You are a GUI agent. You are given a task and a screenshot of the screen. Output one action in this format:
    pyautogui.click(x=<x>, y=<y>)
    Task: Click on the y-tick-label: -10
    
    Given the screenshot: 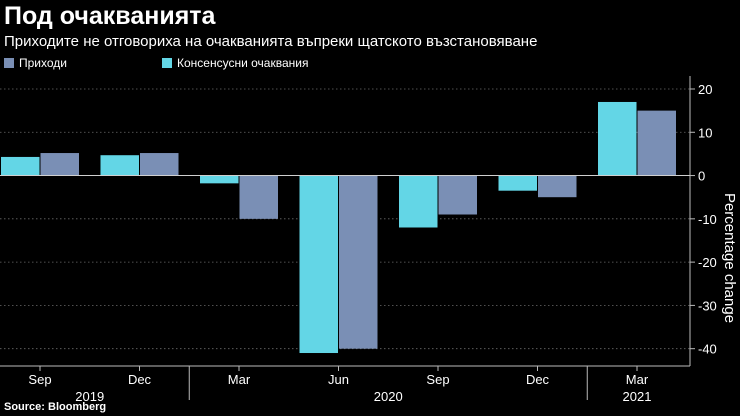 What is the action you would take?
    pyautogui.click(x=707, y=219)
    